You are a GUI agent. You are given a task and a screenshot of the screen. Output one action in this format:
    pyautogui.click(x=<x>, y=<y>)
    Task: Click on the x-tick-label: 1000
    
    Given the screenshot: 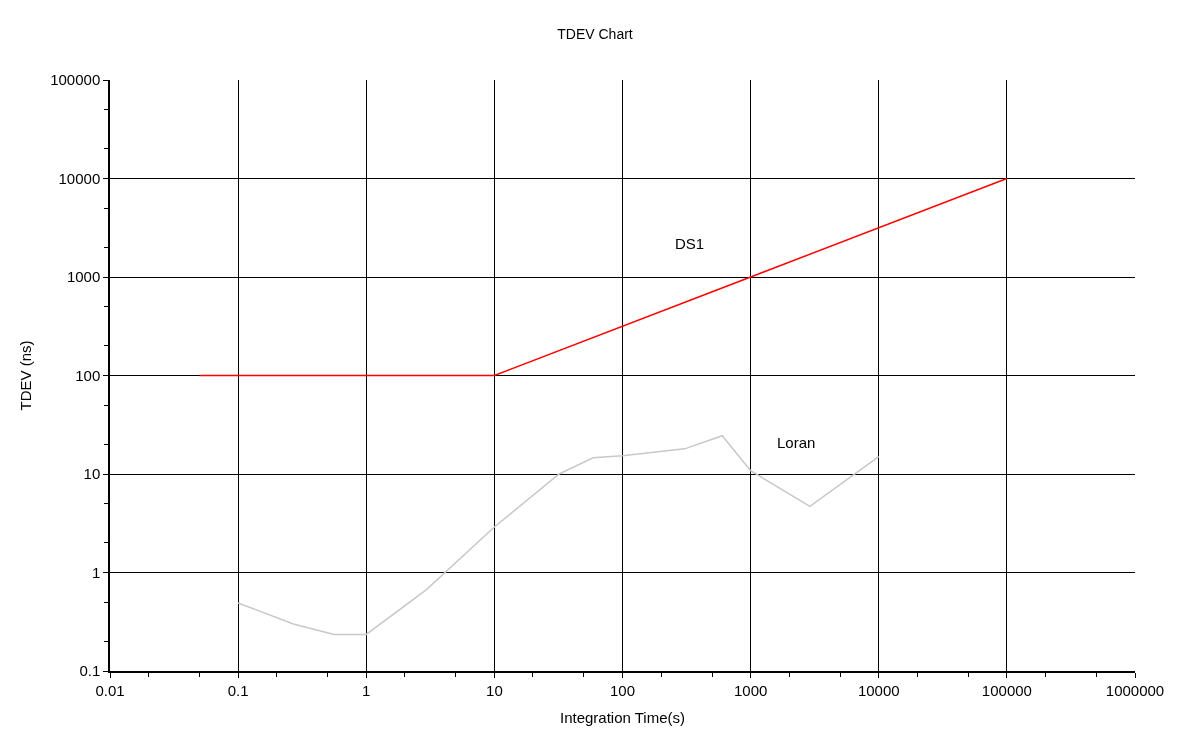 What is the action you would take?
    pyautogui.click(x=750, y=690)
    